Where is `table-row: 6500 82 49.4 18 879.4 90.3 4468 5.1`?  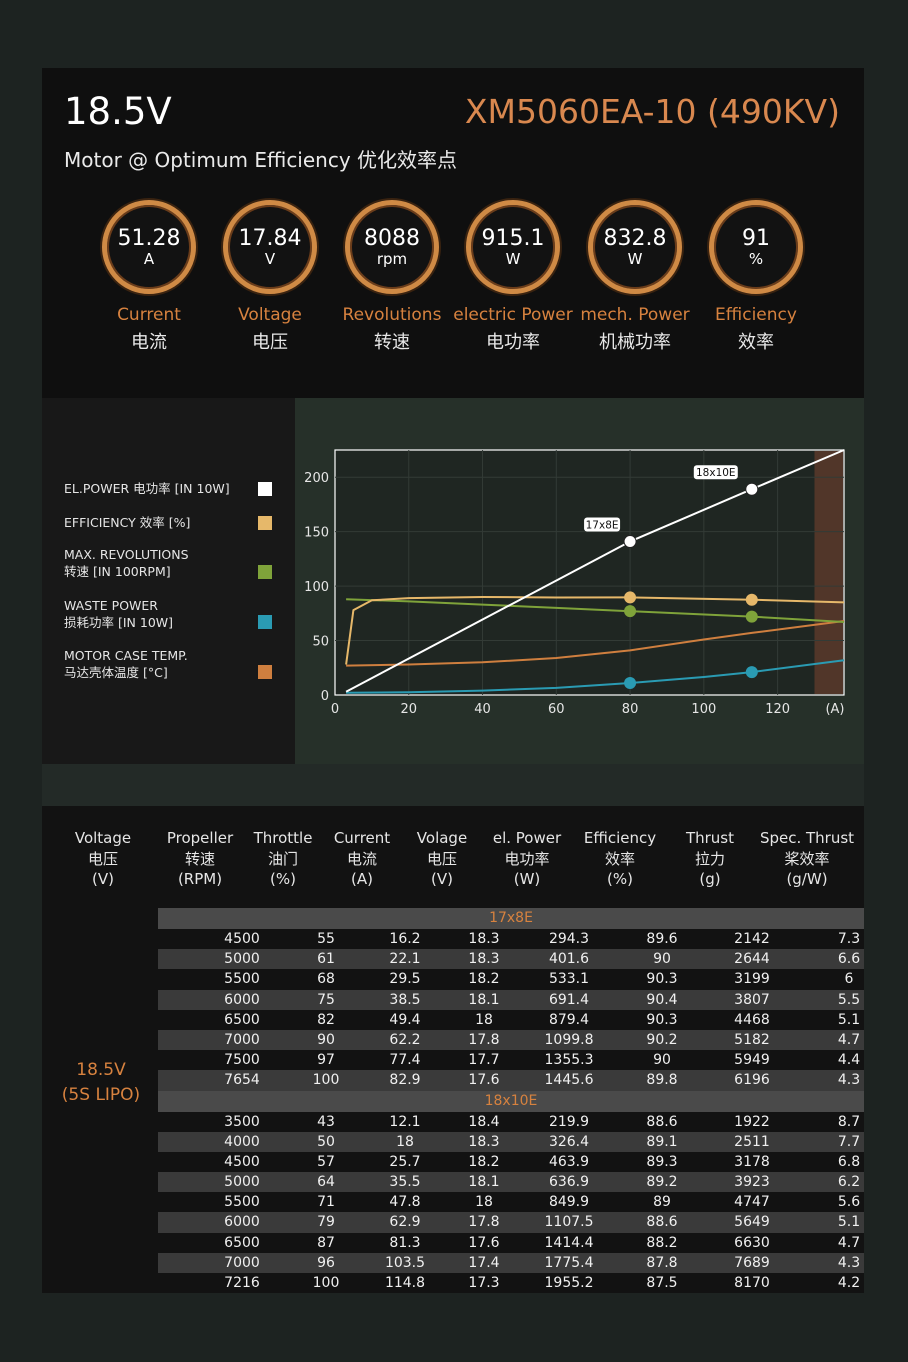
table-row: 6500 82 49.4 18 879.4 90.3 4468 5.1 is located at coordinates (511, 1019).